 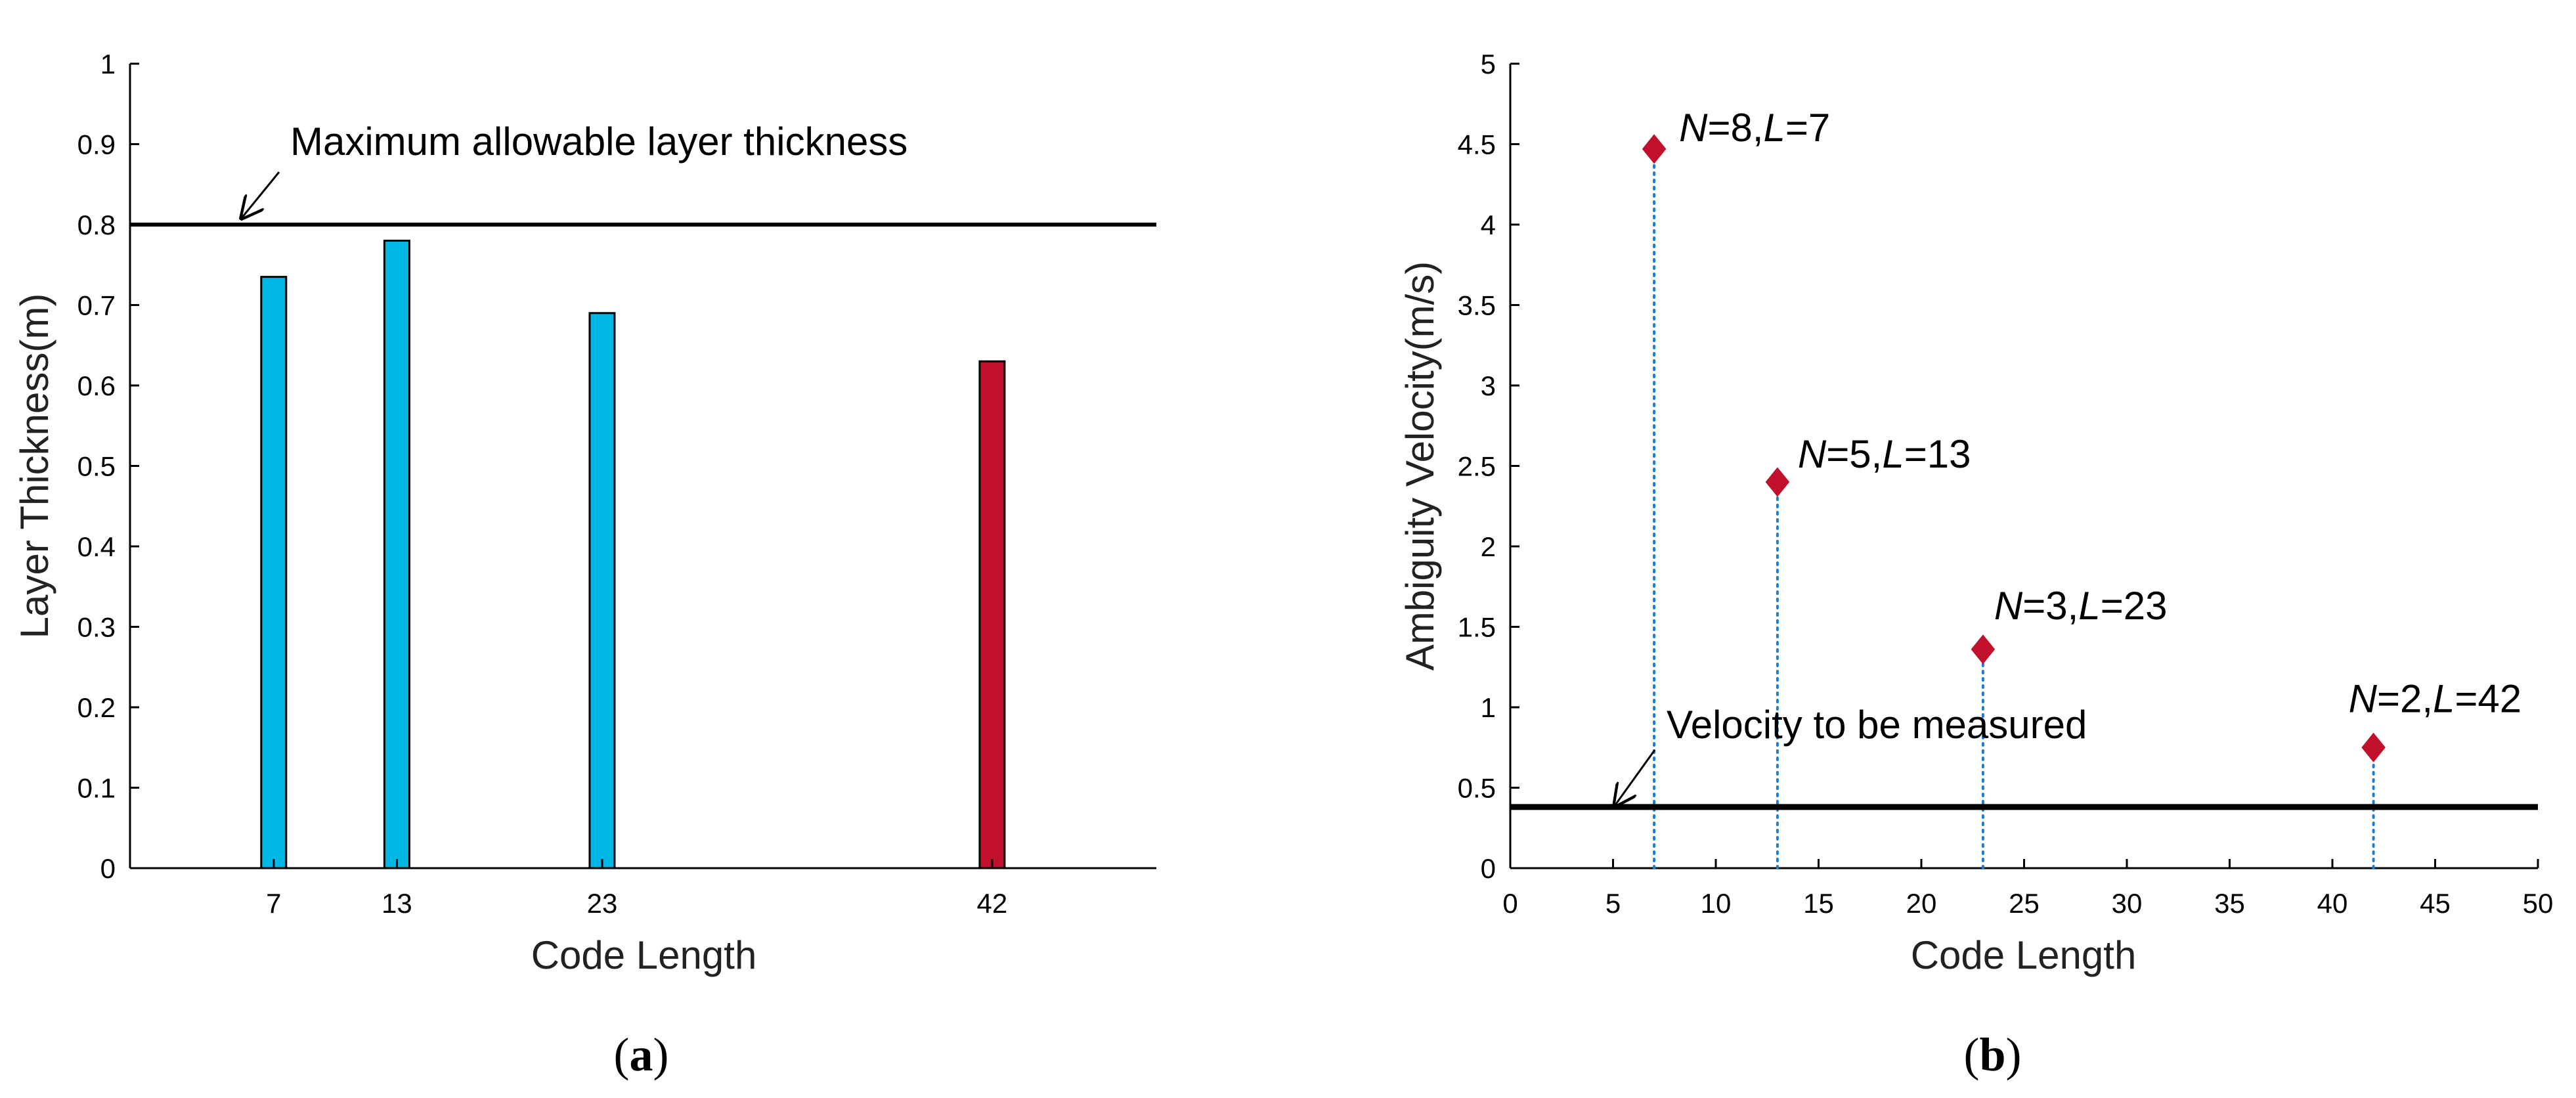 What do you see at coordinates (261, 194) in the screenshot?
I see `max-thickness-arrow` at bounding box center [261, 194].